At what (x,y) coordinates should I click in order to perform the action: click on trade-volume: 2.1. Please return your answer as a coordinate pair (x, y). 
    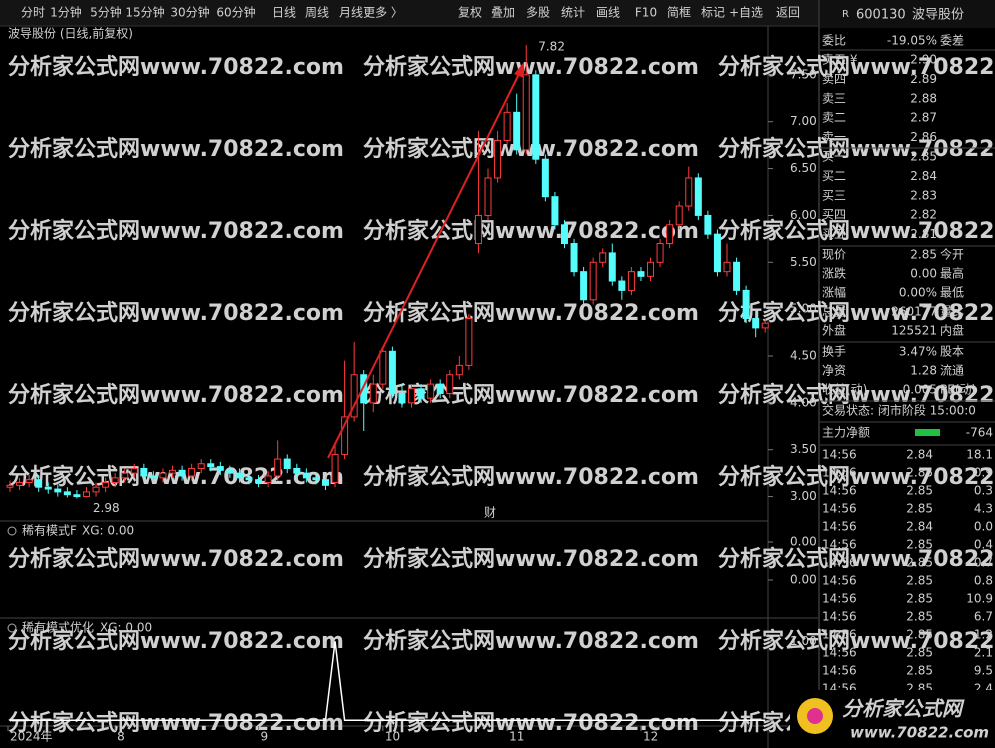
    Looking at the image, I should click on (983, 653).